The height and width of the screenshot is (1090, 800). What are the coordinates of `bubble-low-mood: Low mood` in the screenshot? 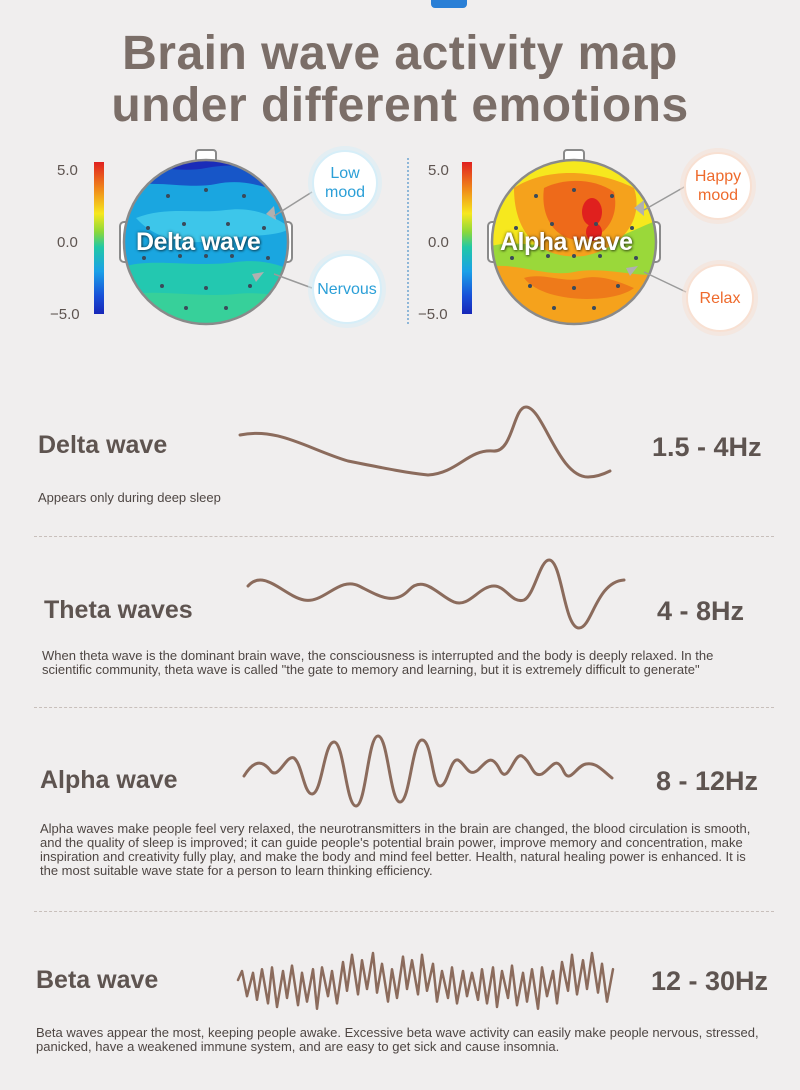 It's located at (345, 183).